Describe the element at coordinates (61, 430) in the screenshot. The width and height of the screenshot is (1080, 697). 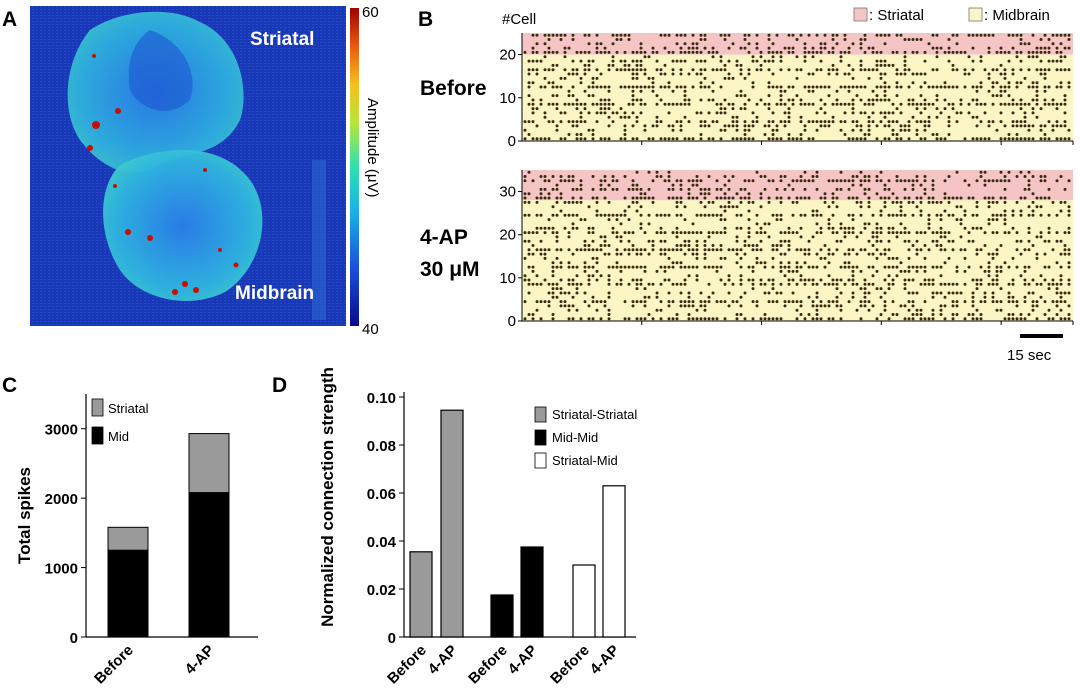
I see `c-y-tick-label: 3000` at that location.